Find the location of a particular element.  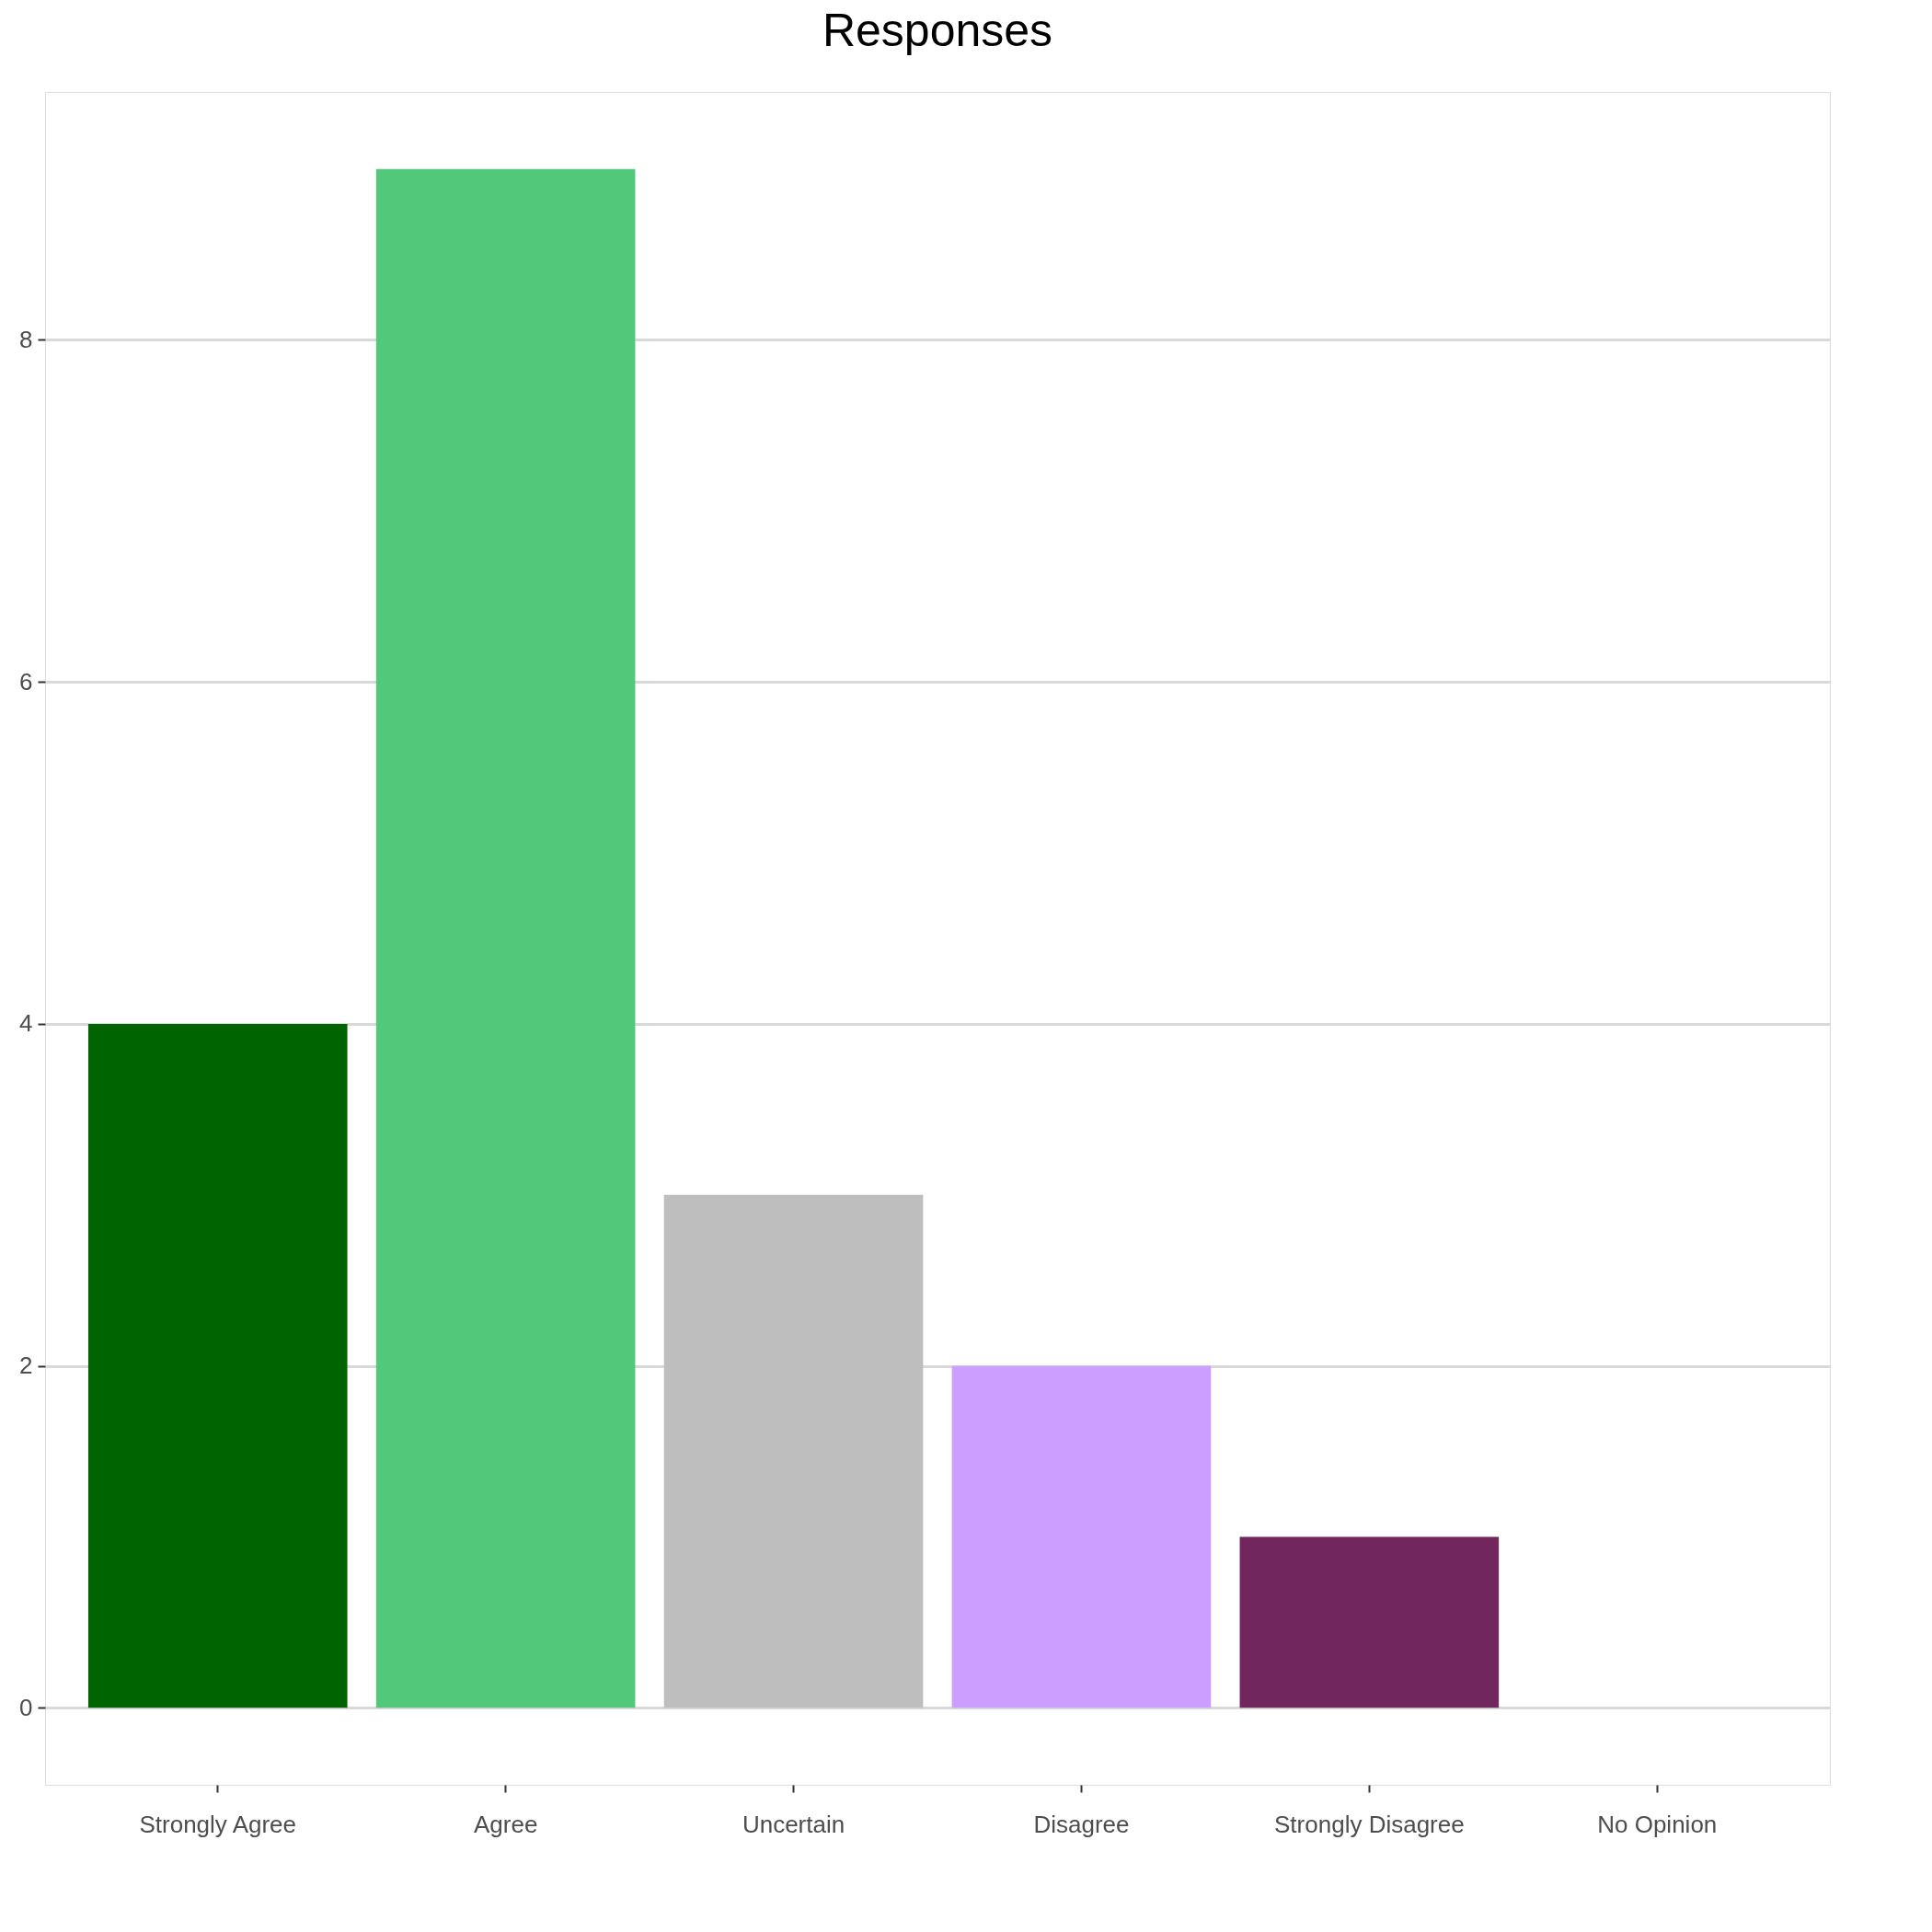

y-tick-label: 8 is located at coordinates (26, 339).